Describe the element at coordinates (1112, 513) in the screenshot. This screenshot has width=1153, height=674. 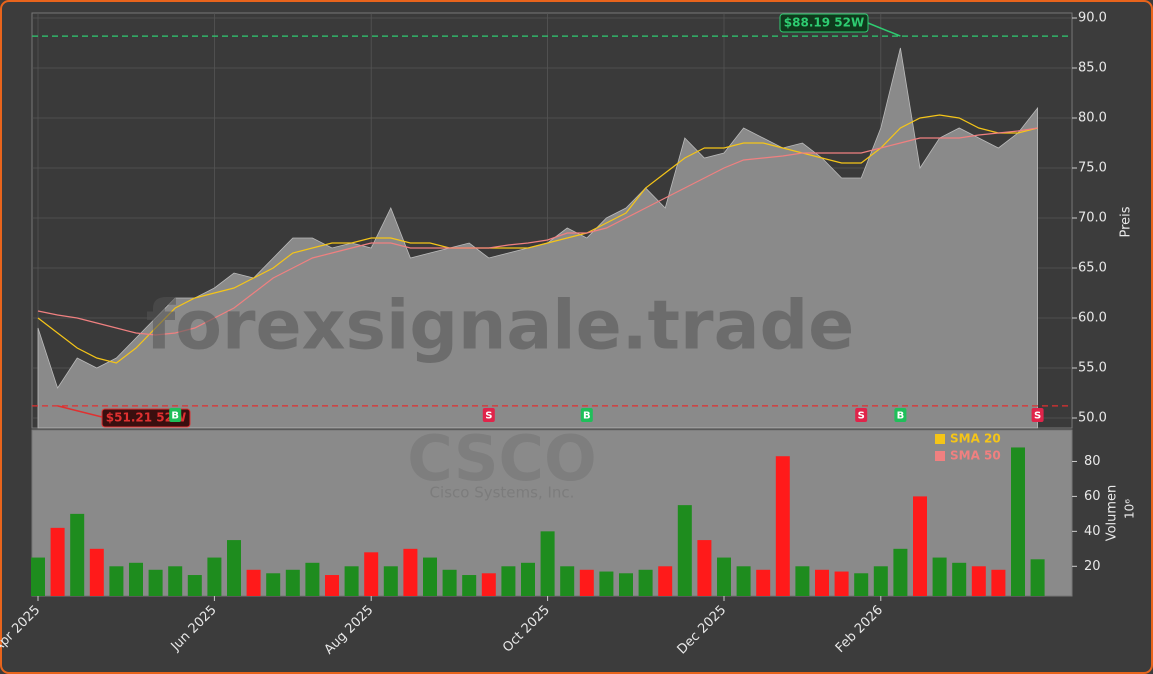
I see `volume-axis-label: Volumen` at that location.